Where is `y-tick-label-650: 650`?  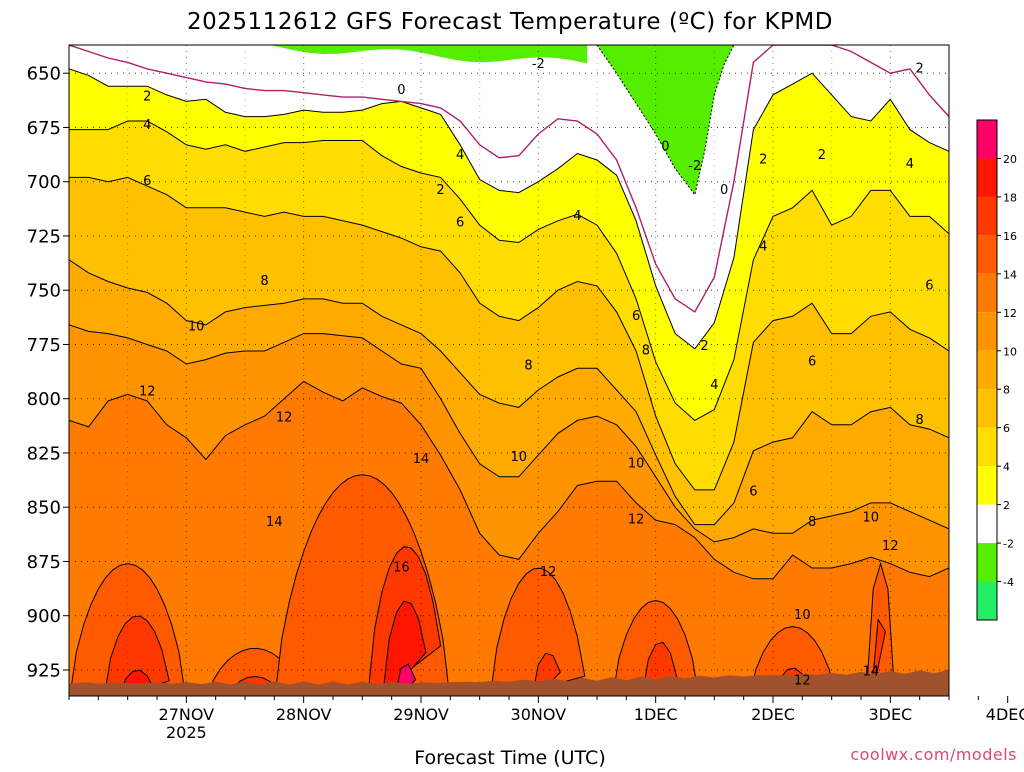 y-tick-label-650: 650 is located at coordinates (44, 74).